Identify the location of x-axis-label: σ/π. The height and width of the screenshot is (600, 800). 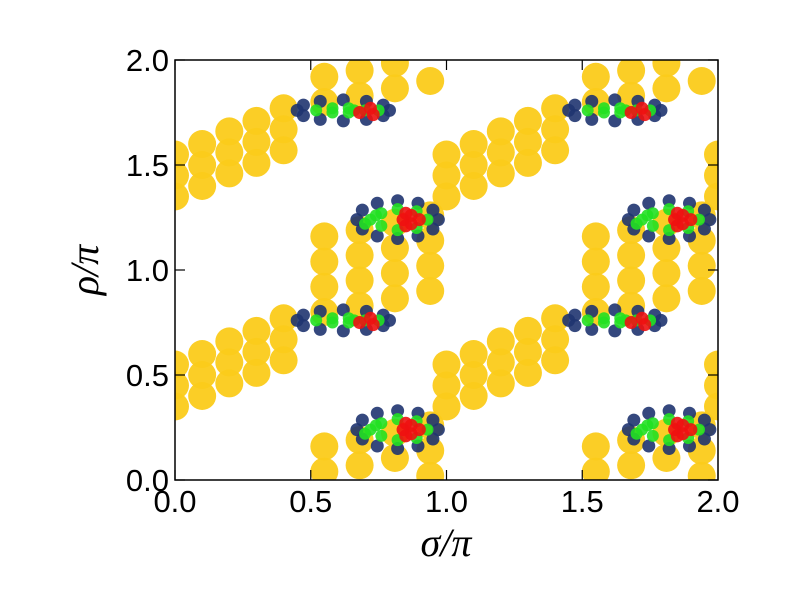
(447, 542).